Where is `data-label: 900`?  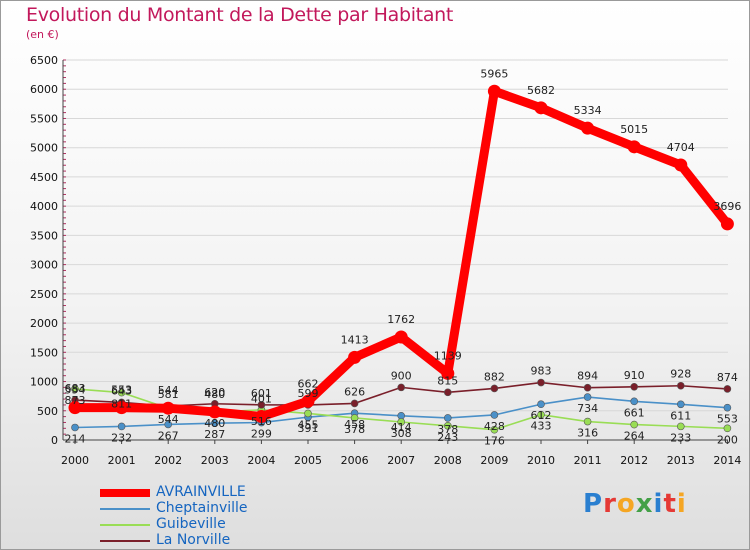
data-label: 900 is located at coordinates (401, 375).